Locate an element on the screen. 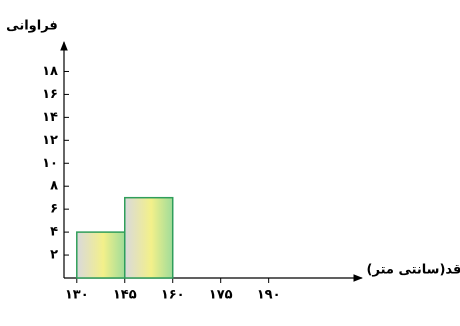 This screenshot has width=460, height=326. x-tick-label: ۱۹۰ is located at coordinates (269, 295).